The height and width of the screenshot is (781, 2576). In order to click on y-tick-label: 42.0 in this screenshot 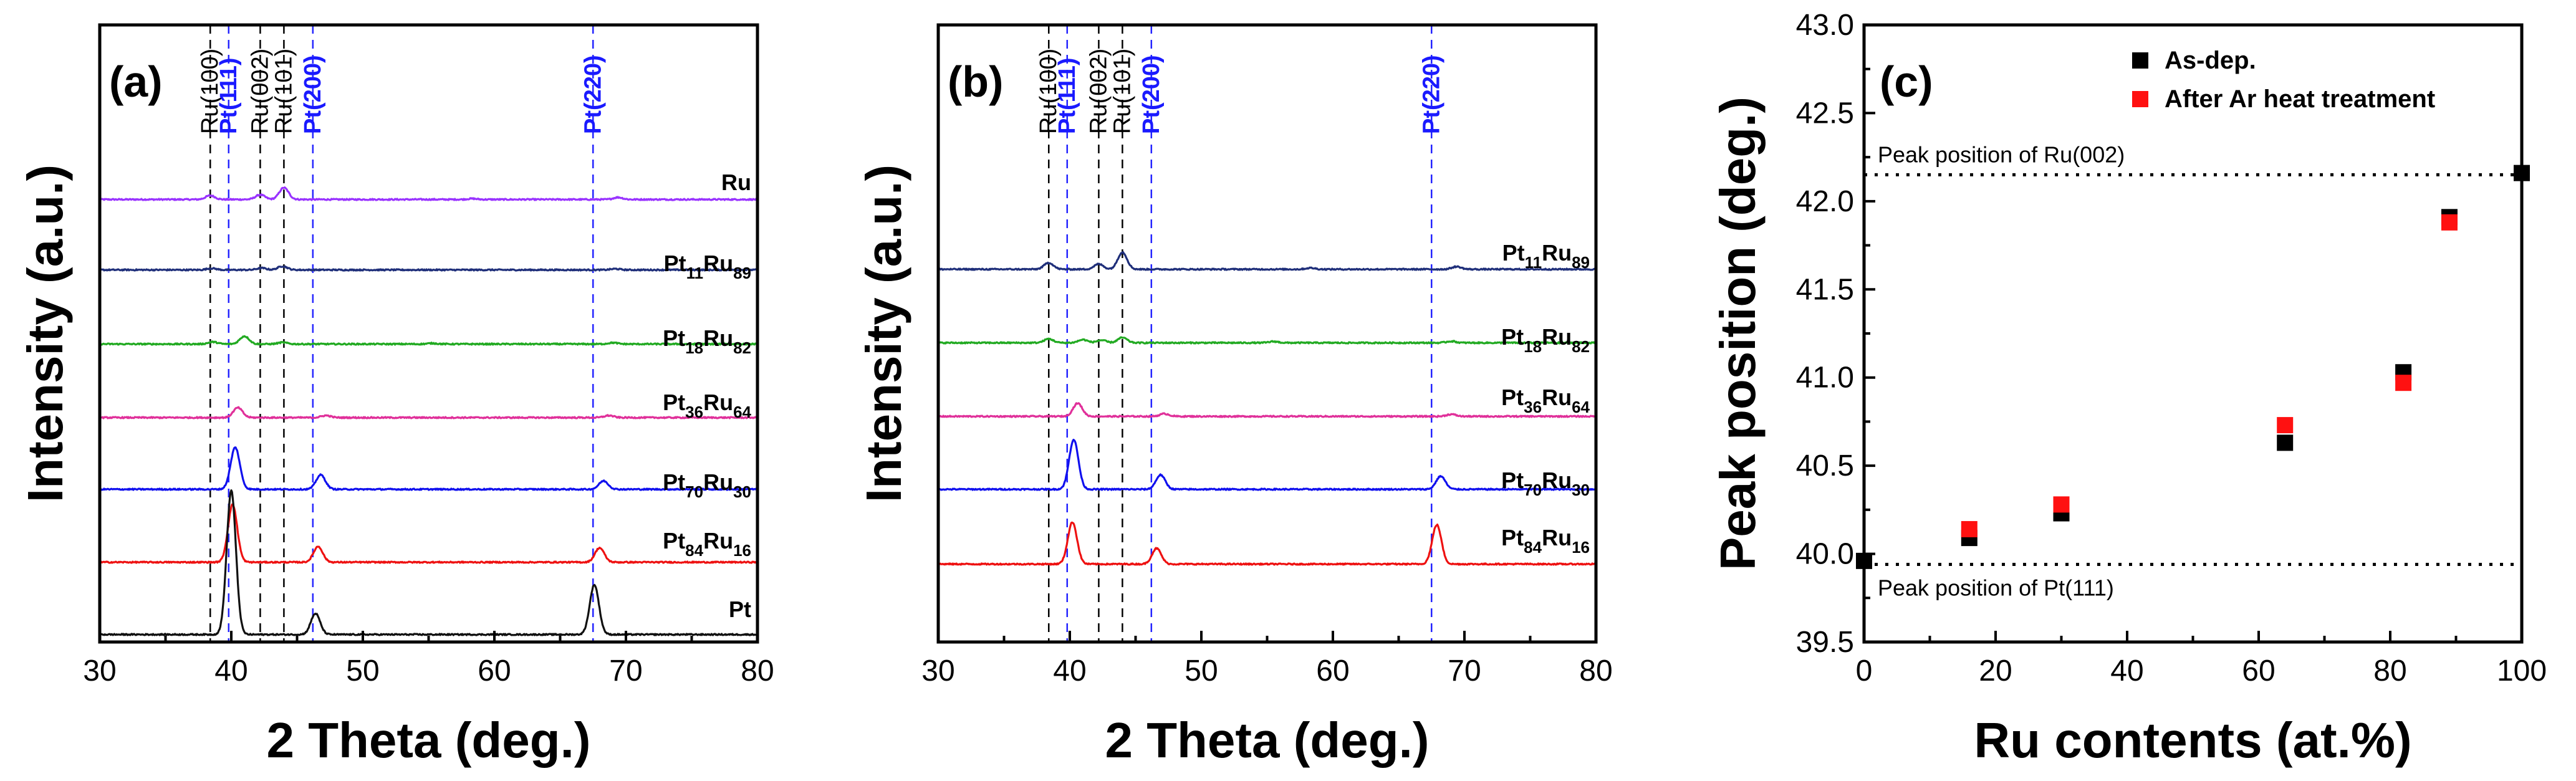, I will do `click(1825, 201)`.